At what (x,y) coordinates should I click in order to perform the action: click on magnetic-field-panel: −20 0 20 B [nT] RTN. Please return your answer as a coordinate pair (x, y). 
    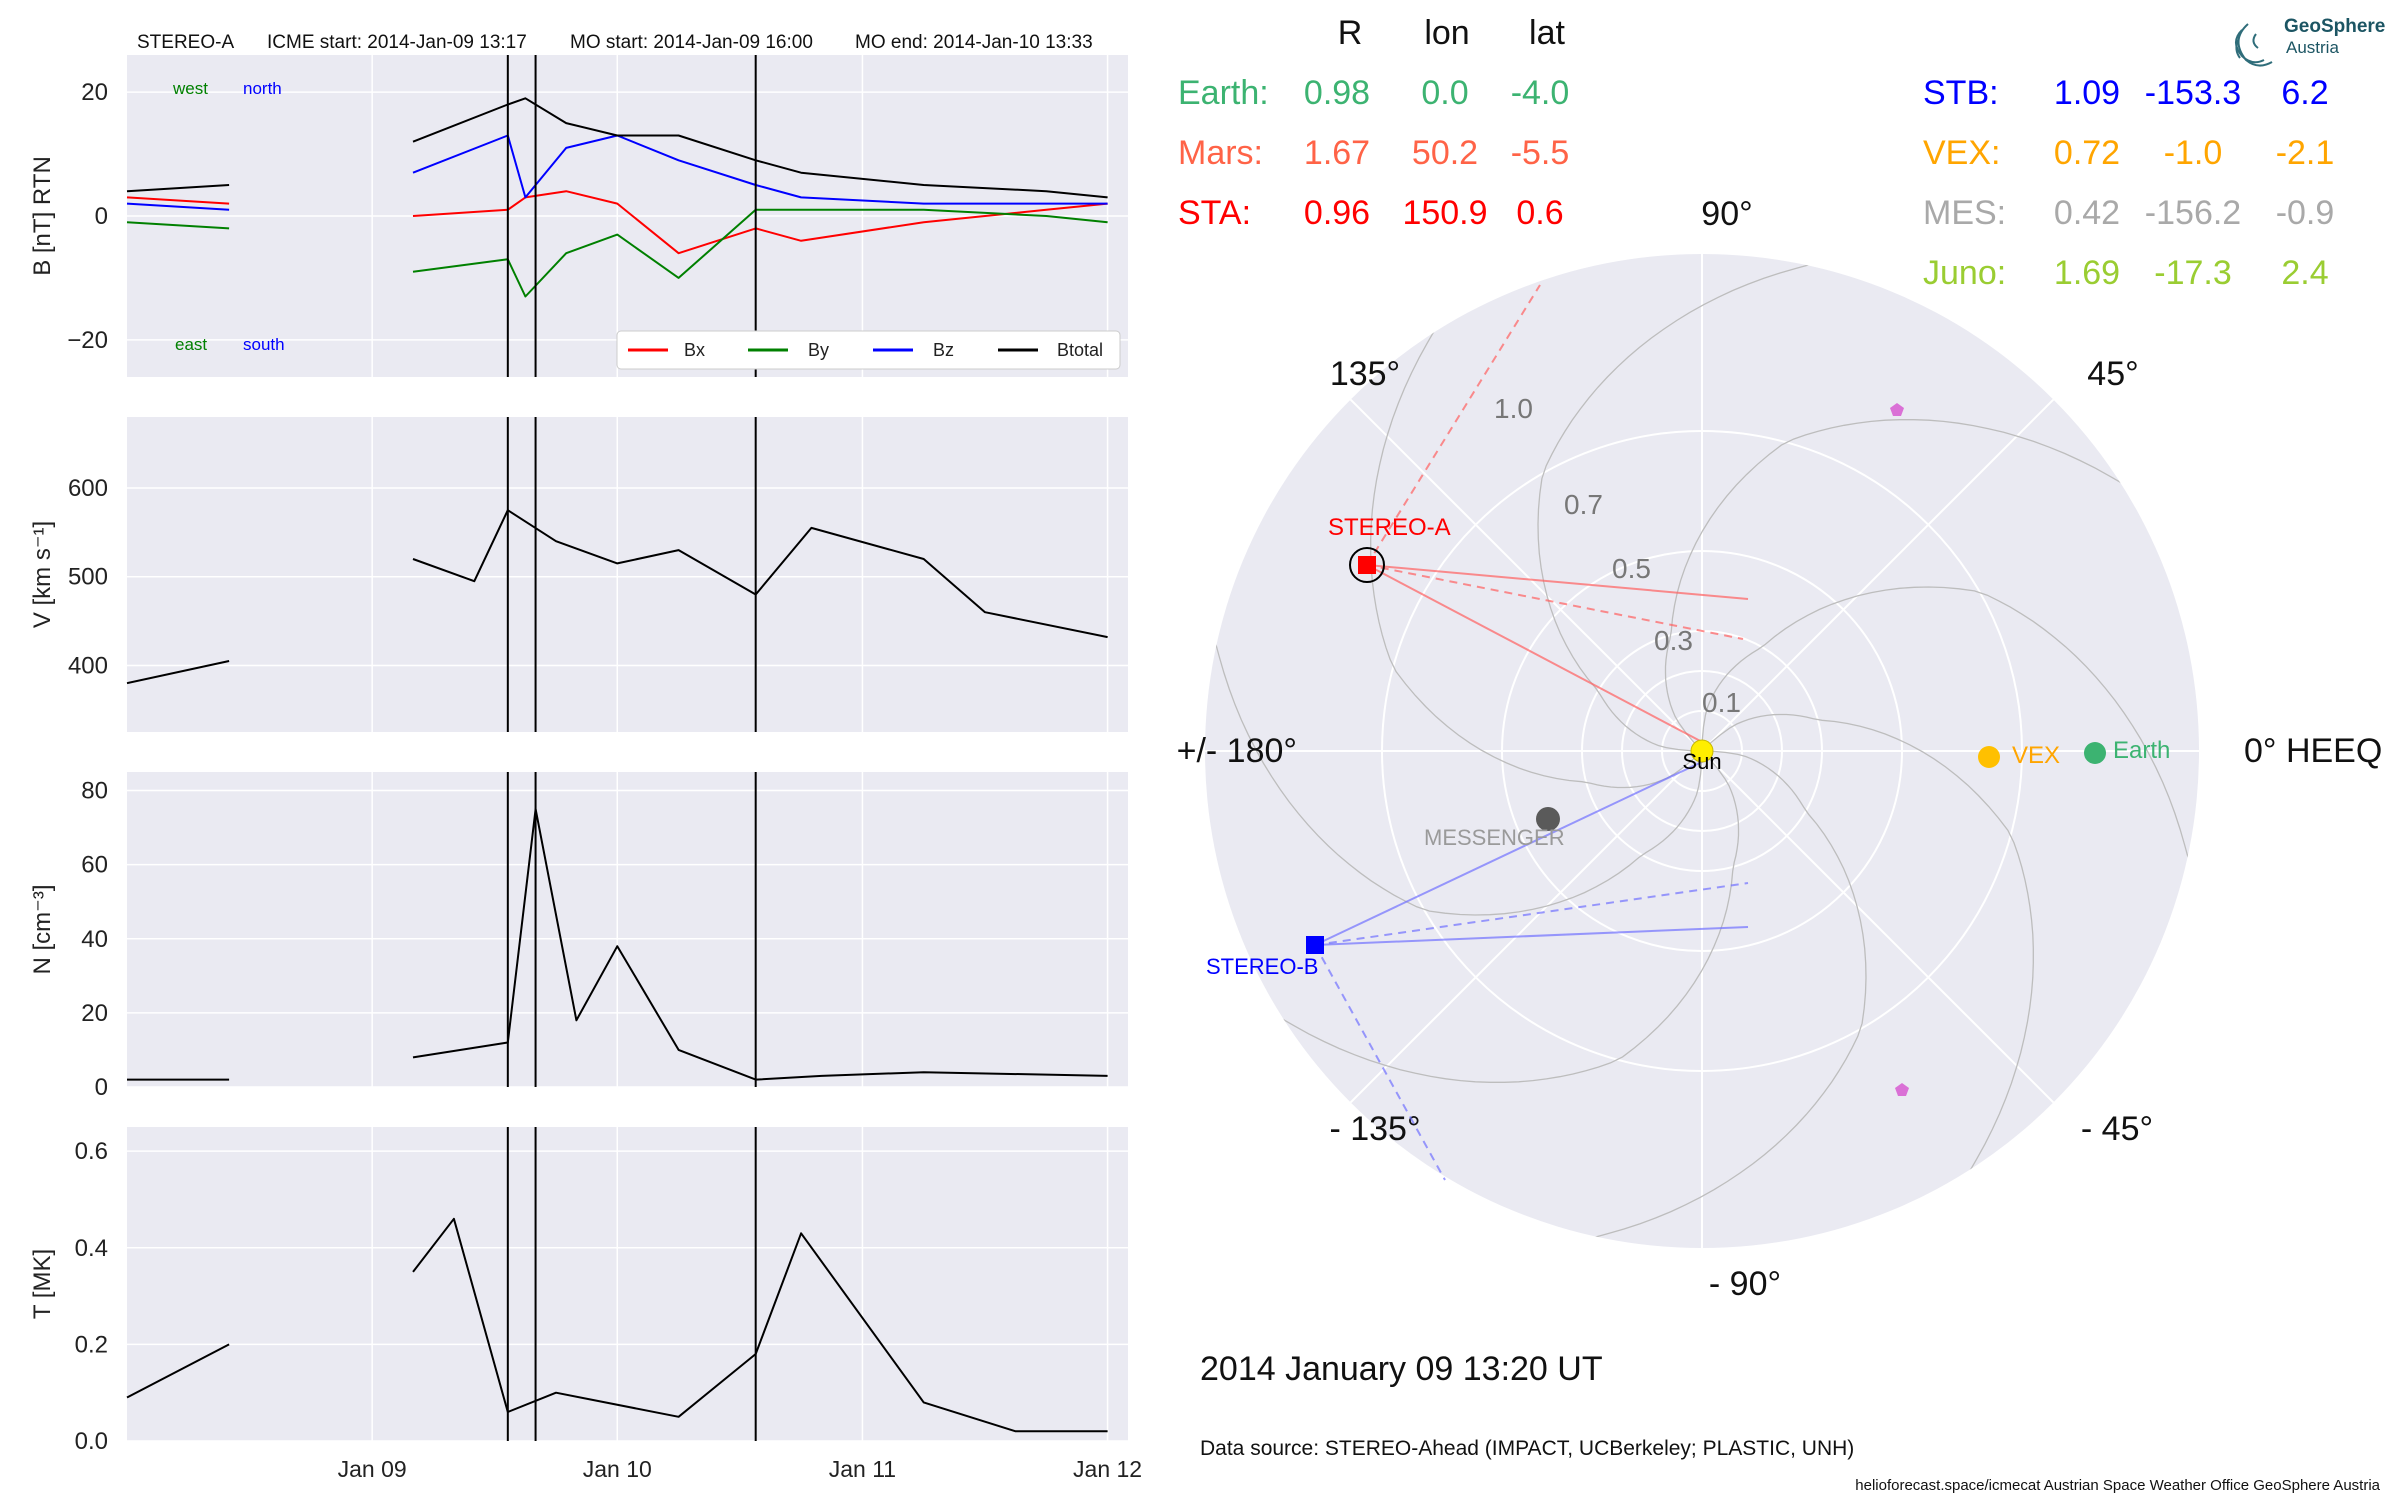
    Looking at the image, I should click on (578, 216).